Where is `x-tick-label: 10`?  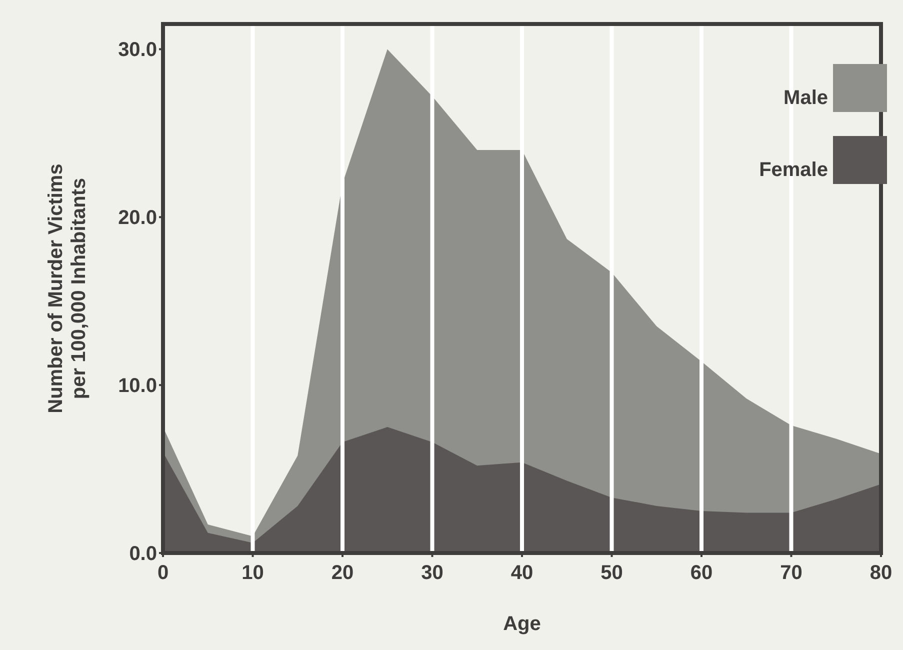
x-tick-label: 10 is located at coordinates (253, 573).